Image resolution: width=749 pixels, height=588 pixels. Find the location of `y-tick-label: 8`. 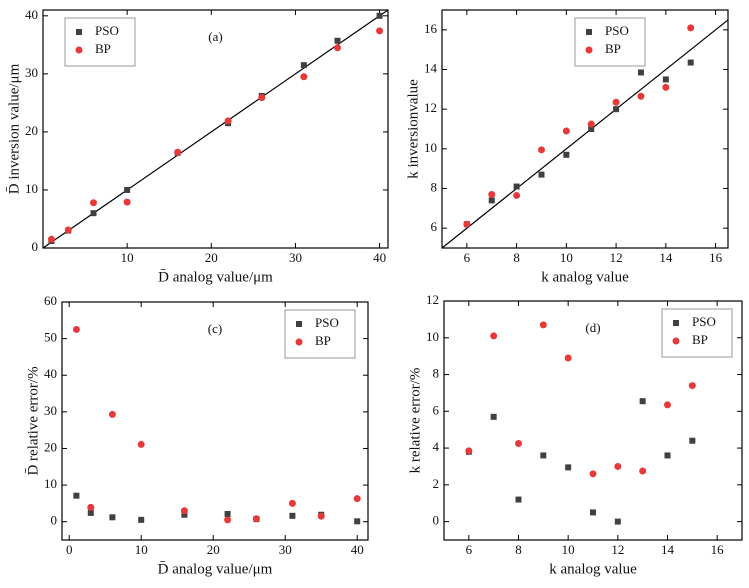

y-tick-label: 8 is located at coordinates (434, 186).